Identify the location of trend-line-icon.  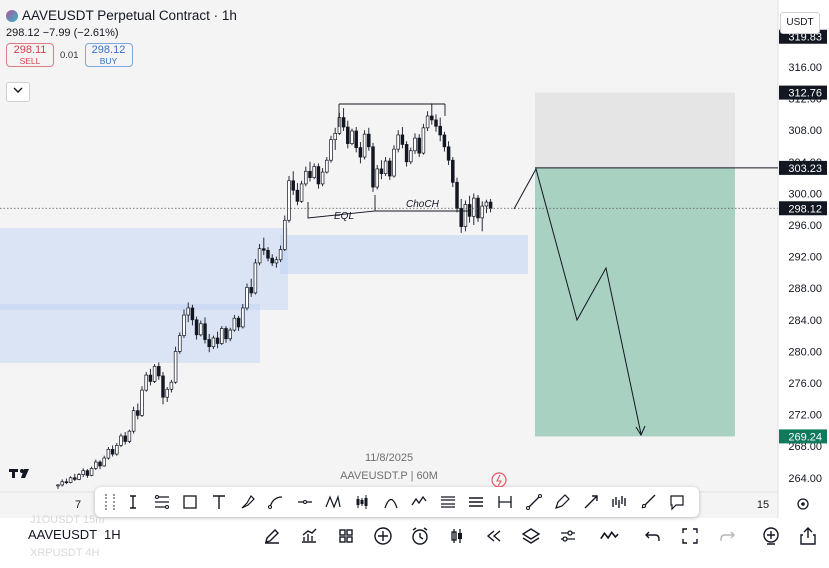
(533, 502).